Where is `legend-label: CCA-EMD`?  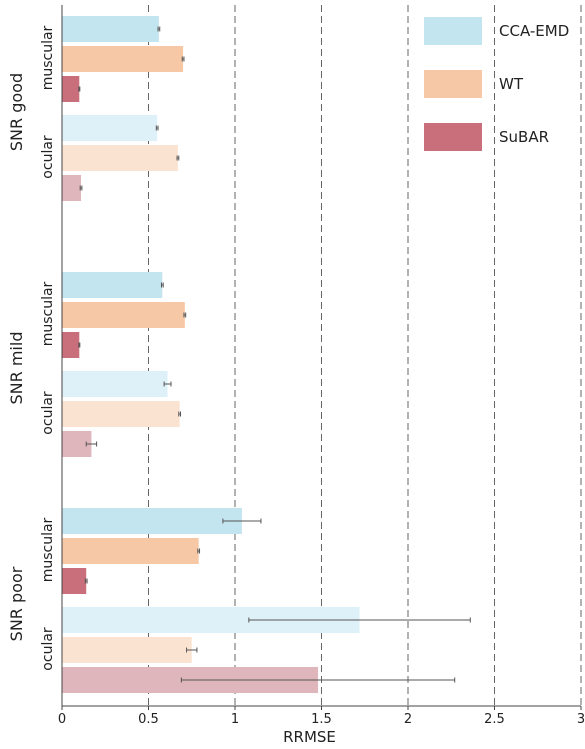 legend-label: CCA-EMD is located at coordinates (534, 31).